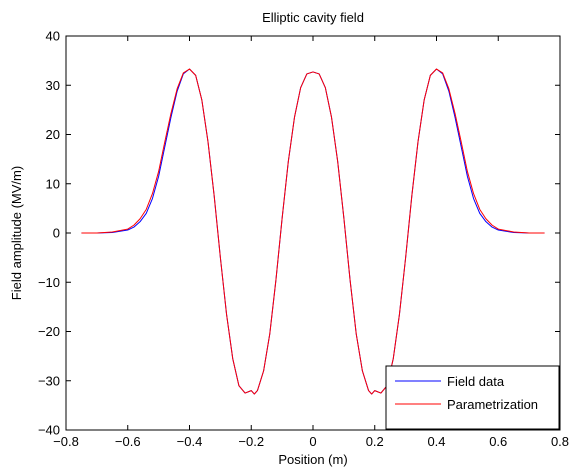 This screenshot has width=574, height=469. Describe the element at coordinates (560, 441) in the screenshot. I see `x-tick-label: 0.8` at that location.